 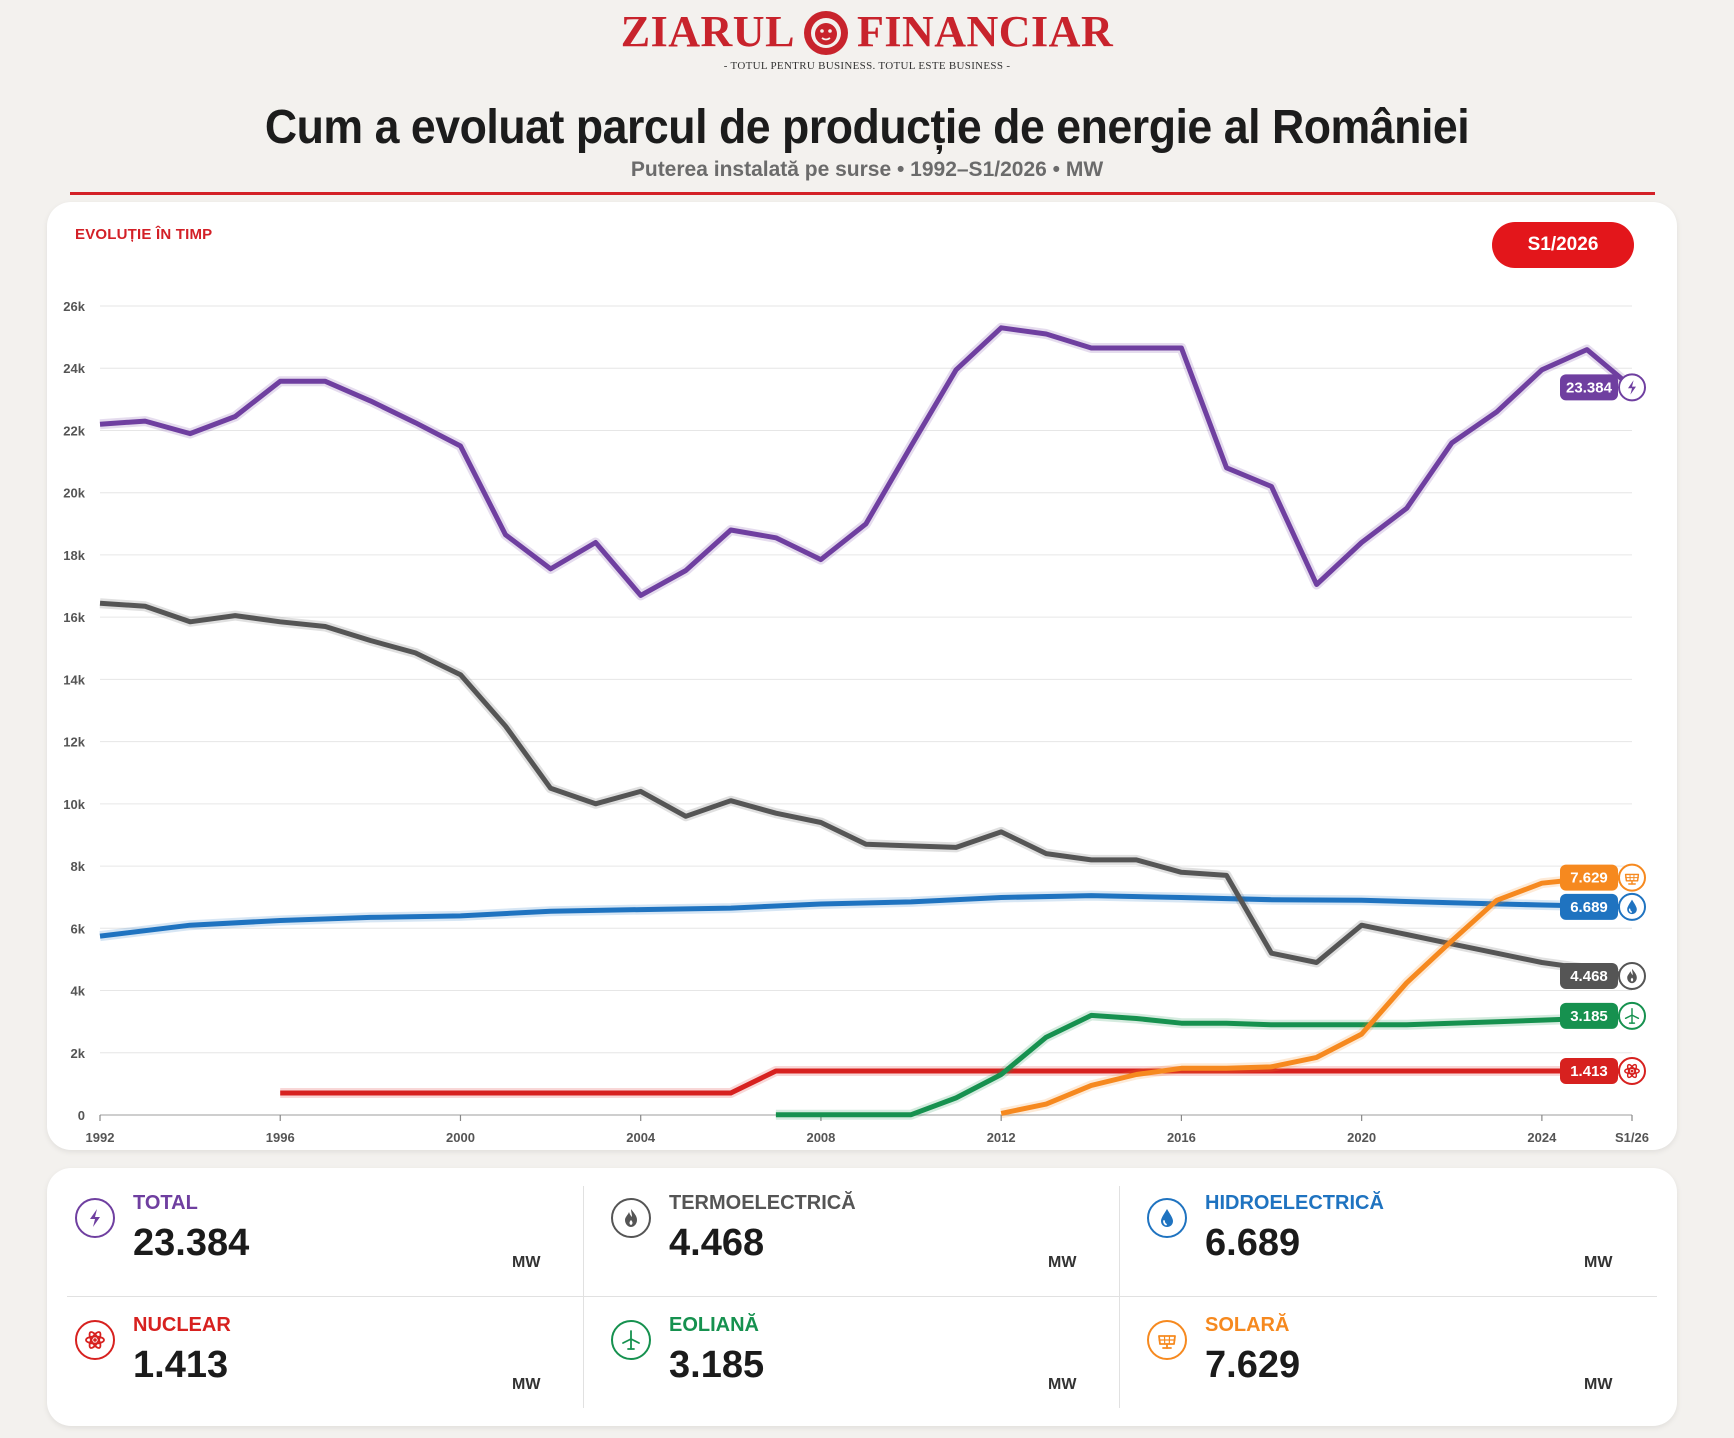 I want to click on end-label-solară: 7.629, so click(x=1603, y=877).